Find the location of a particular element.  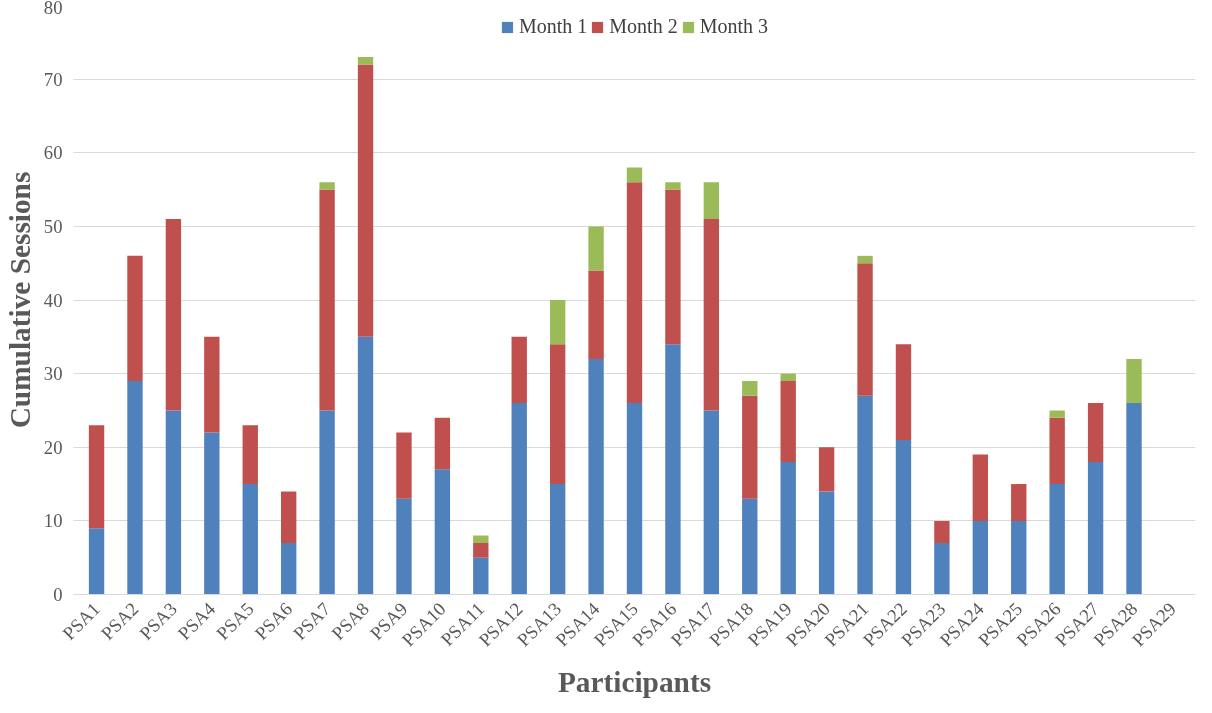

y-tick-label: 40 is located at coordinates (53, 300).